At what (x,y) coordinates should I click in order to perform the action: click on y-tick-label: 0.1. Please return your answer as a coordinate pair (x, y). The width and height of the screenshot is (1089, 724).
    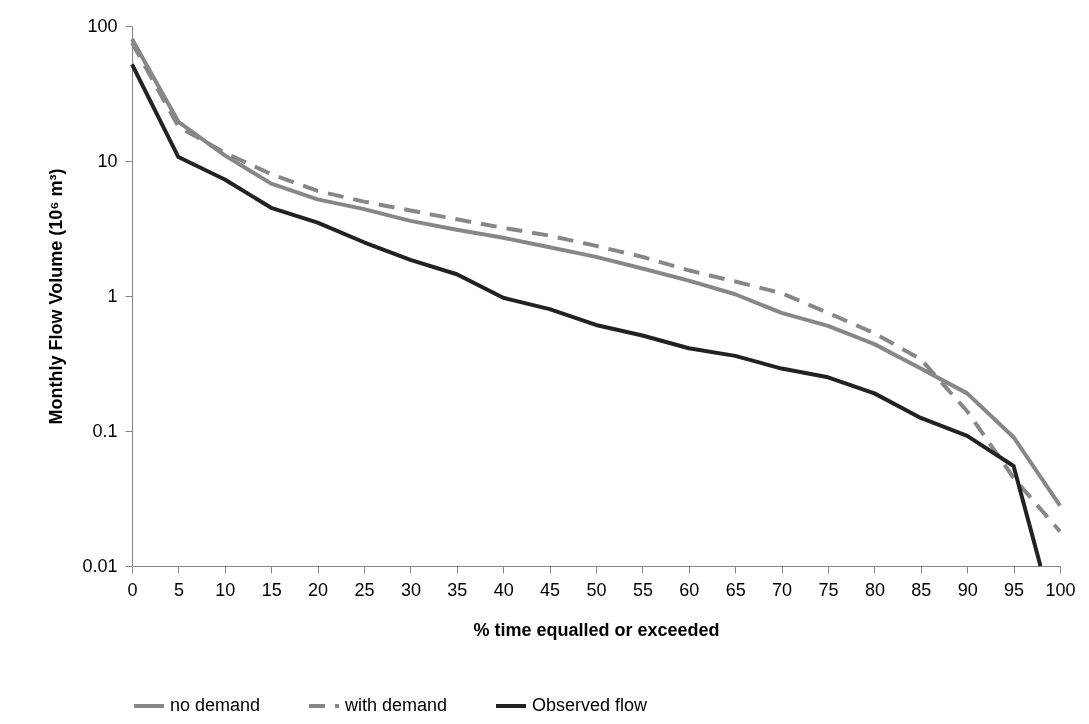
    Looking at the image, I should click on (105, 430).